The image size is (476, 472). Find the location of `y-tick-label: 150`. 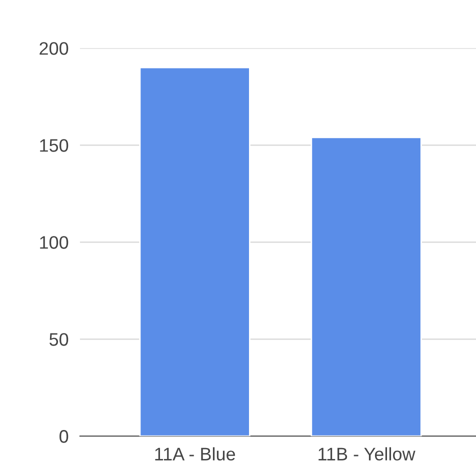

y-tick-label: 150 is located at coordinates (54, 145).